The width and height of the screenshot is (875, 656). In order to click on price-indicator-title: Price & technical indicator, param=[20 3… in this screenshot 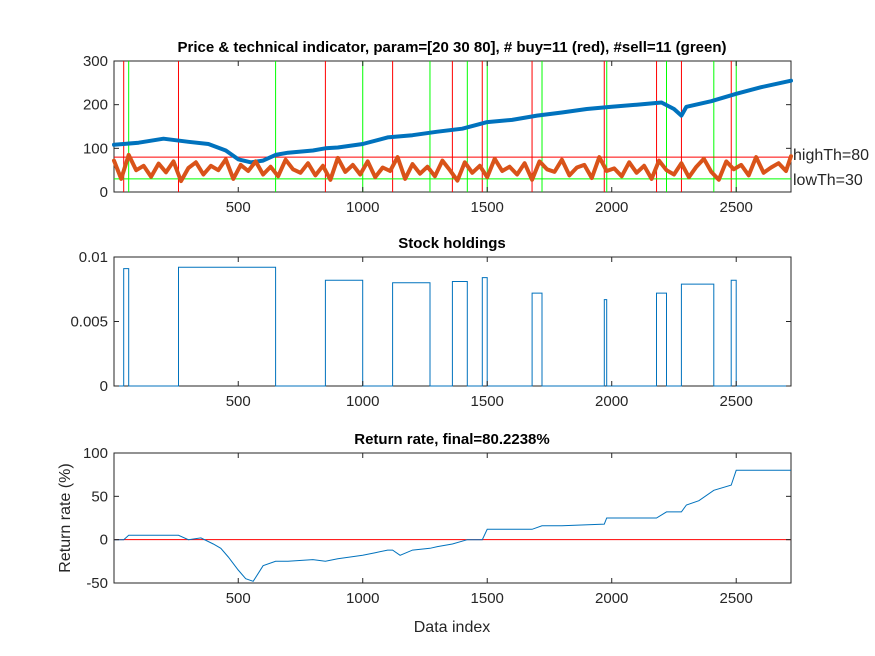, I will do `click(451, 47)`.